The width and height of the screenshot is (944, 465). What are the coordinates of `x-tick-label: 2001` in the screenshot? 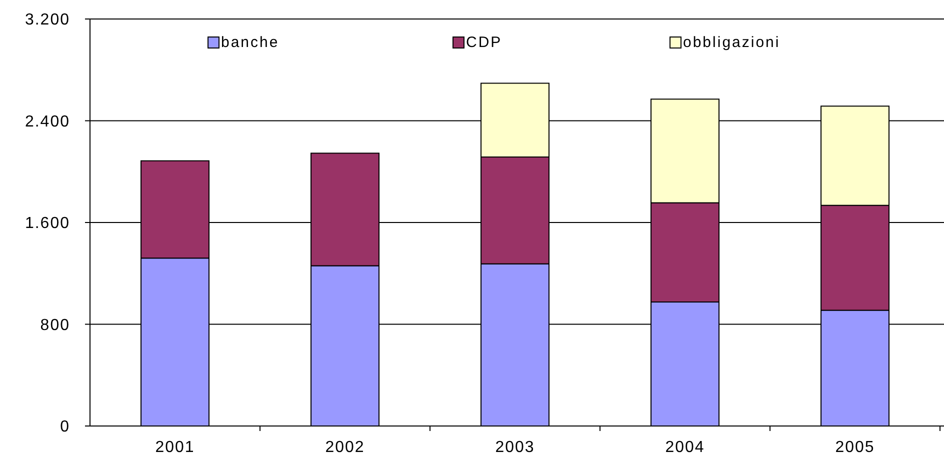 It's located at (175, 447).